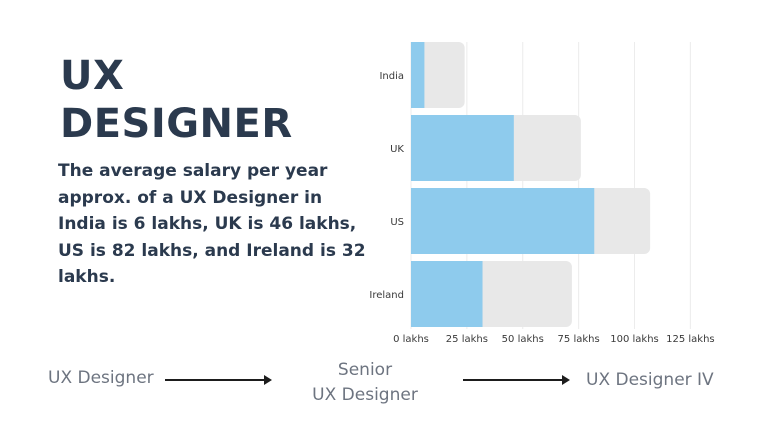  I want to click on x-tick-label: 125 lakhs, so click(690, 339).